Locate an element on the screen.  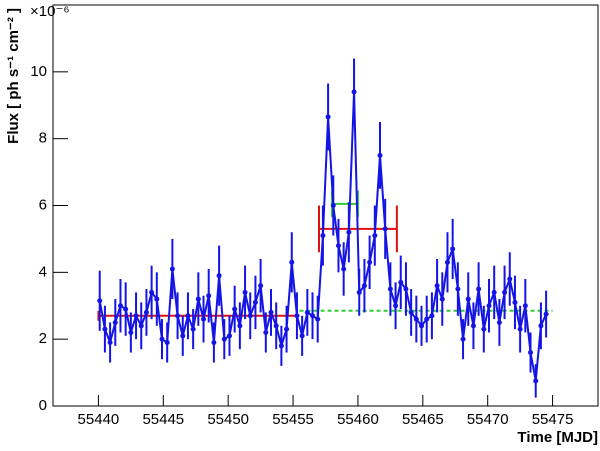
x-tick-label: 55475 is located at coordinates (553, 419).